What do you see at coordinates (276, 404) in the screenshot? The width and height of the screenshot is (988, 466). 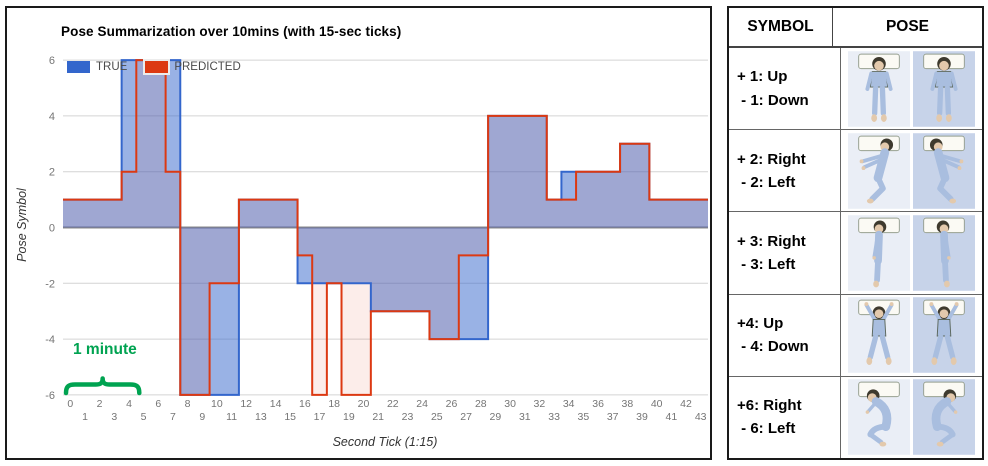 I see `svg-text: 14` at bounding box center [276, 404].